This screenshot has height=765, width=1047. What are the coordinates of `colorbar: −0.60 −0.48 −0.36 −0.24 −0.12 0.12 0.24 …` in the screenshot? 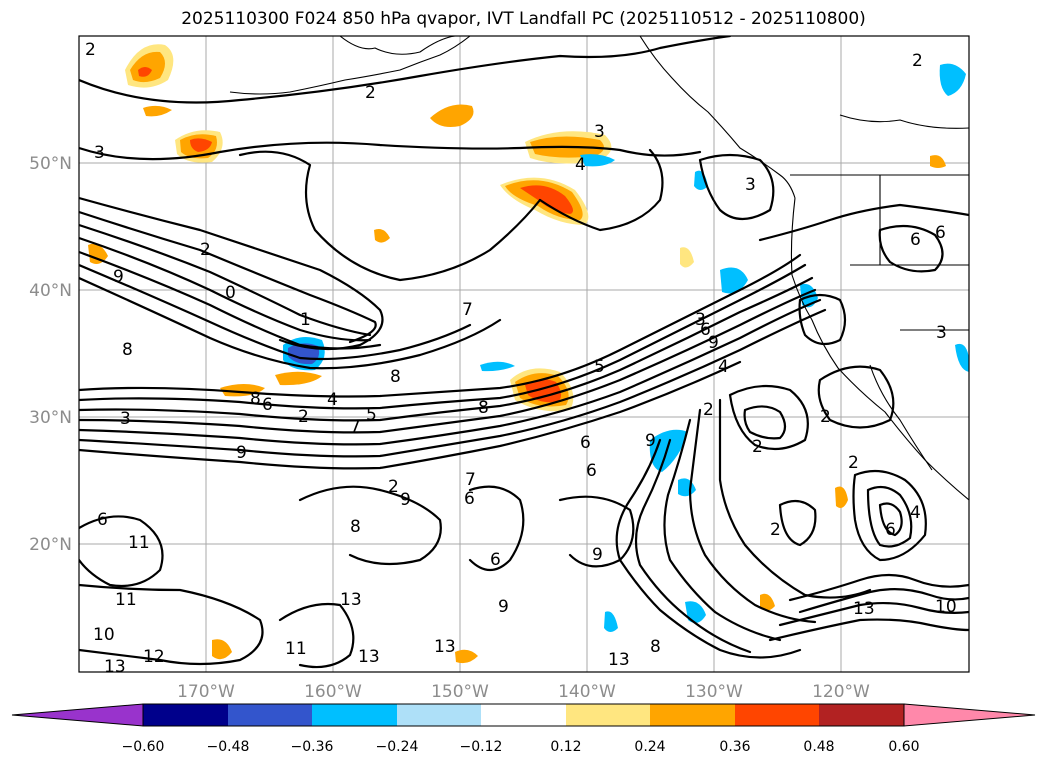 It's located at (523, 729).